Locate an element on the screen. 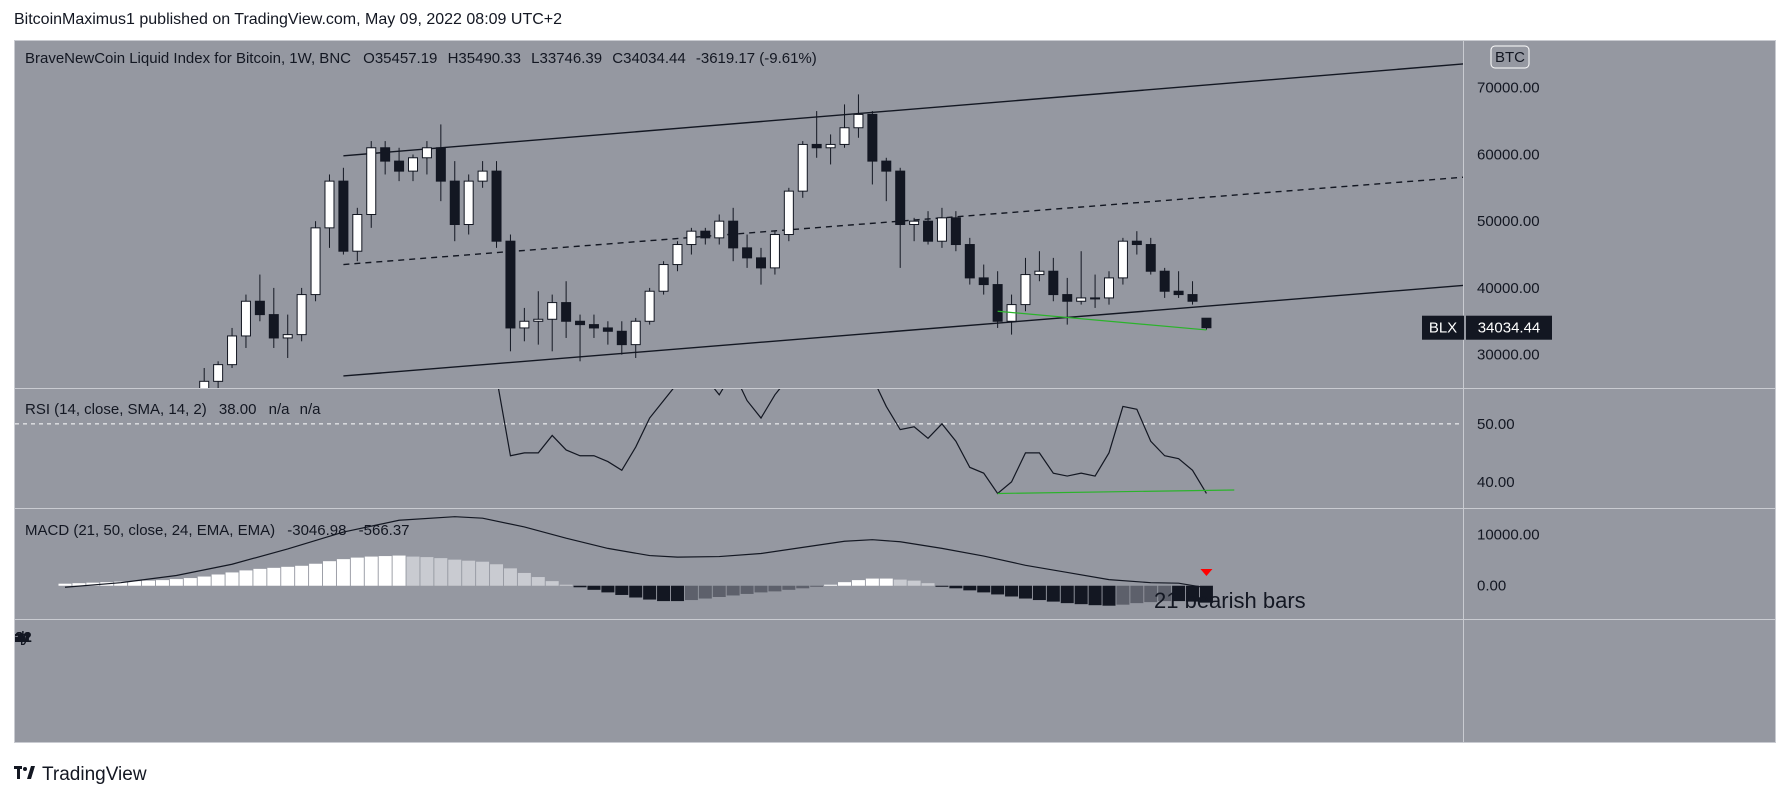 The image size is (1791, 800). rsi-title: RSI (14, close, SMA, 14, 2) is located at coordinates (116, 409).